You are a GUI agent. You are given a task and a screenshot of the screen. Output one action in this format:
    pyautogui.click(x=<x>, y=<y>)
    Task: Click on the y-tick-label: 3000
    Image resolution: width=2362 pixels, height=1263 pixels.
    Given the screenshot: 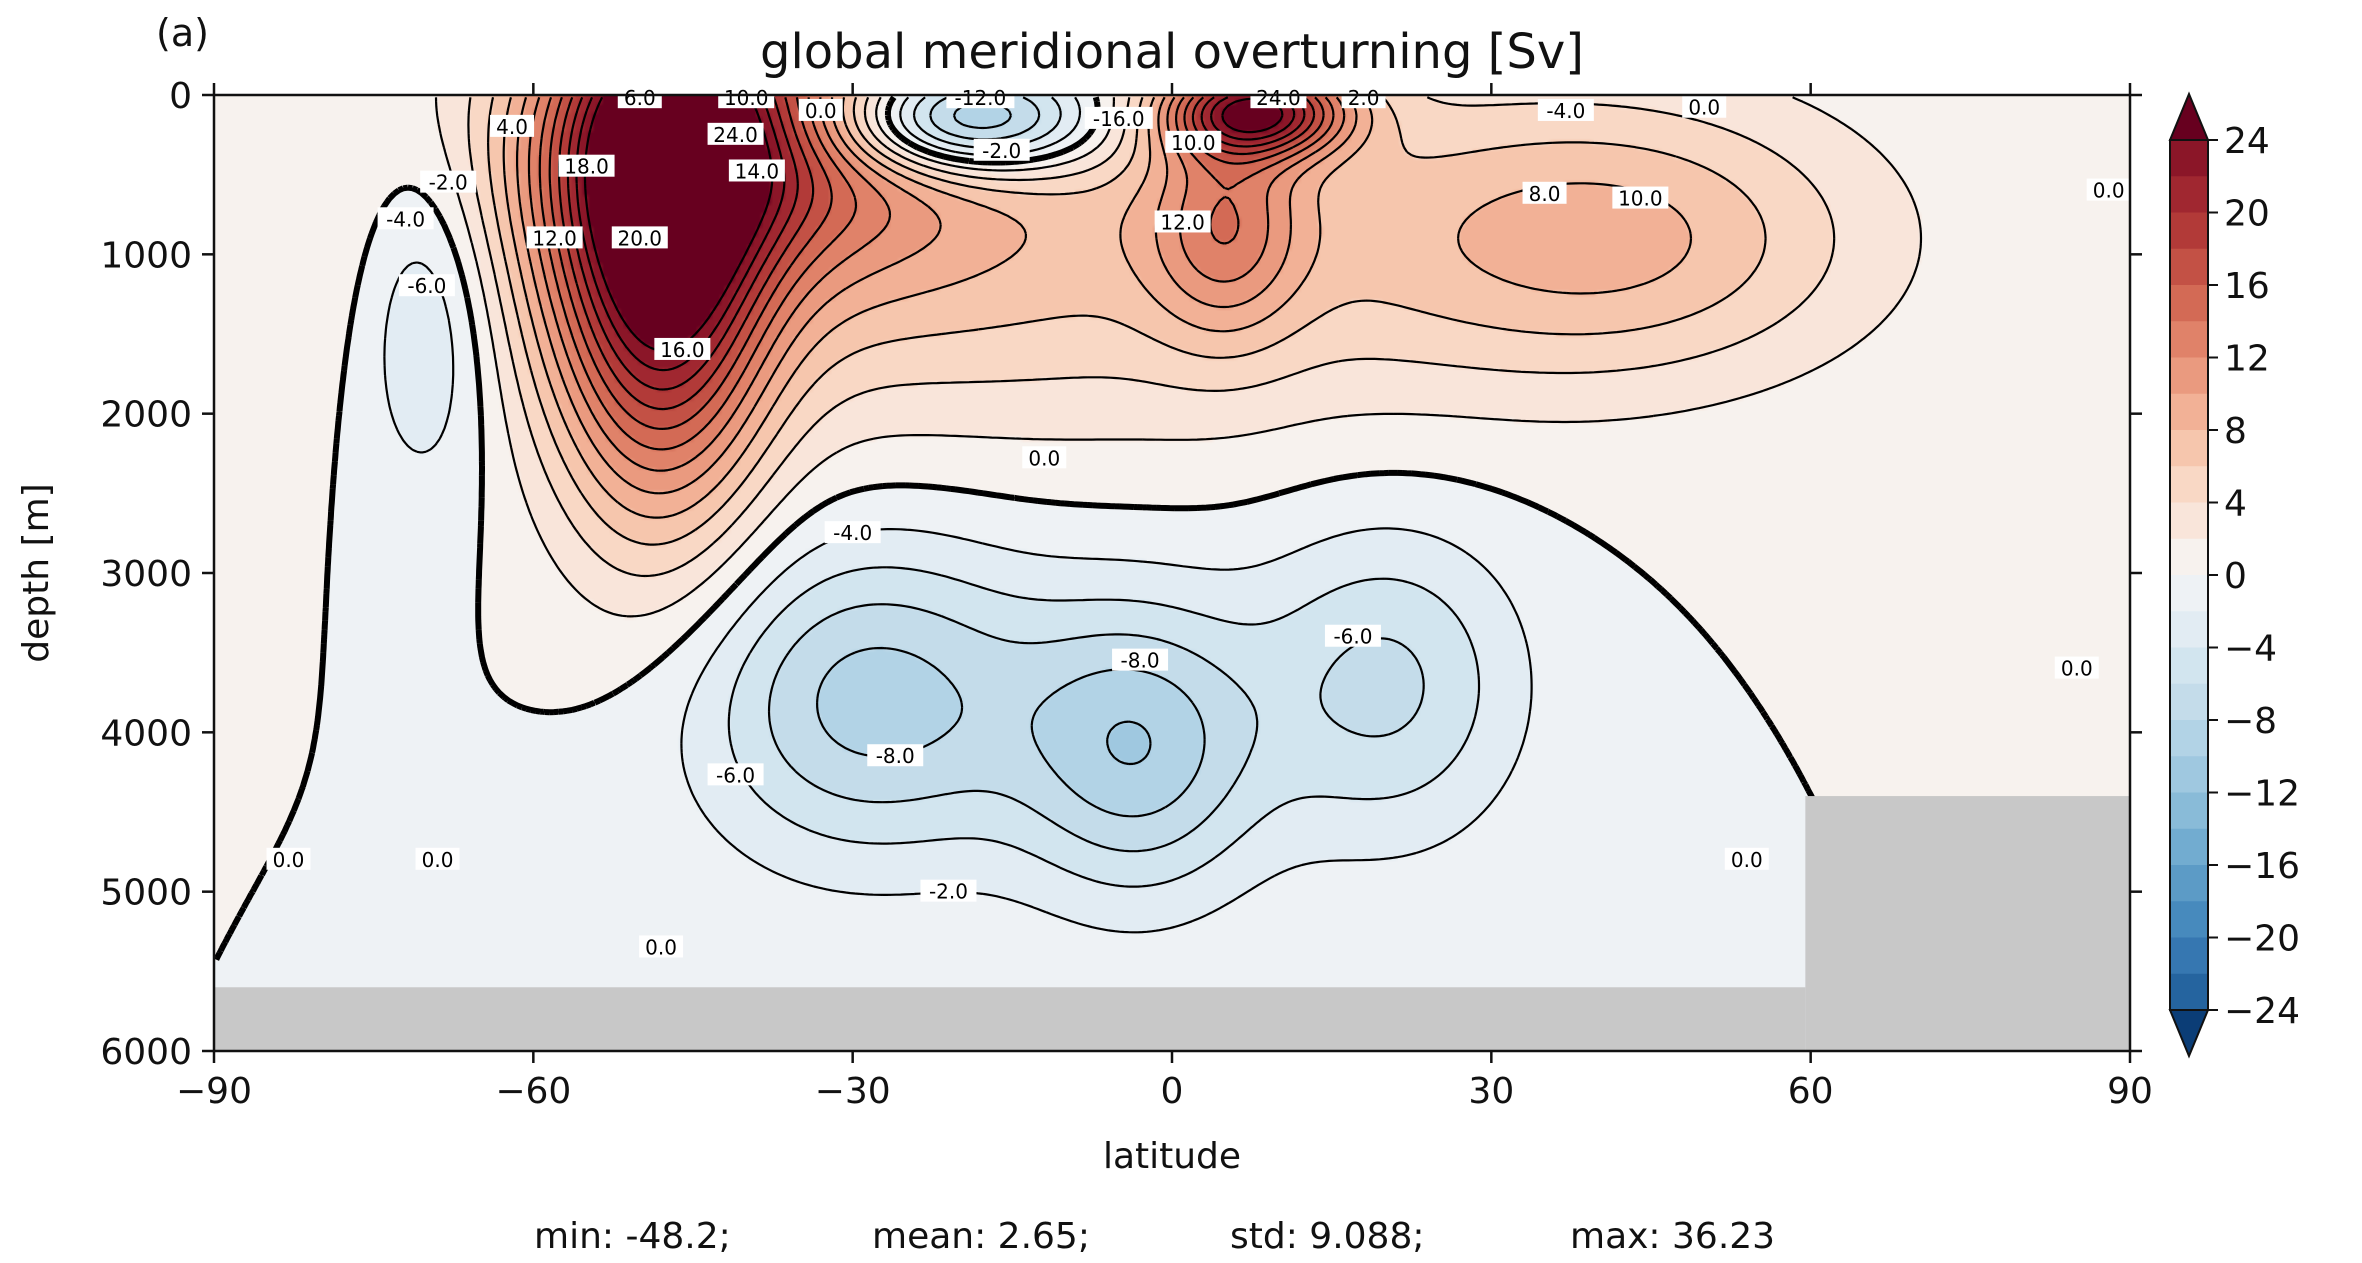 What is the action you would take?
    pyautogui.click(x=146, y=574)
    